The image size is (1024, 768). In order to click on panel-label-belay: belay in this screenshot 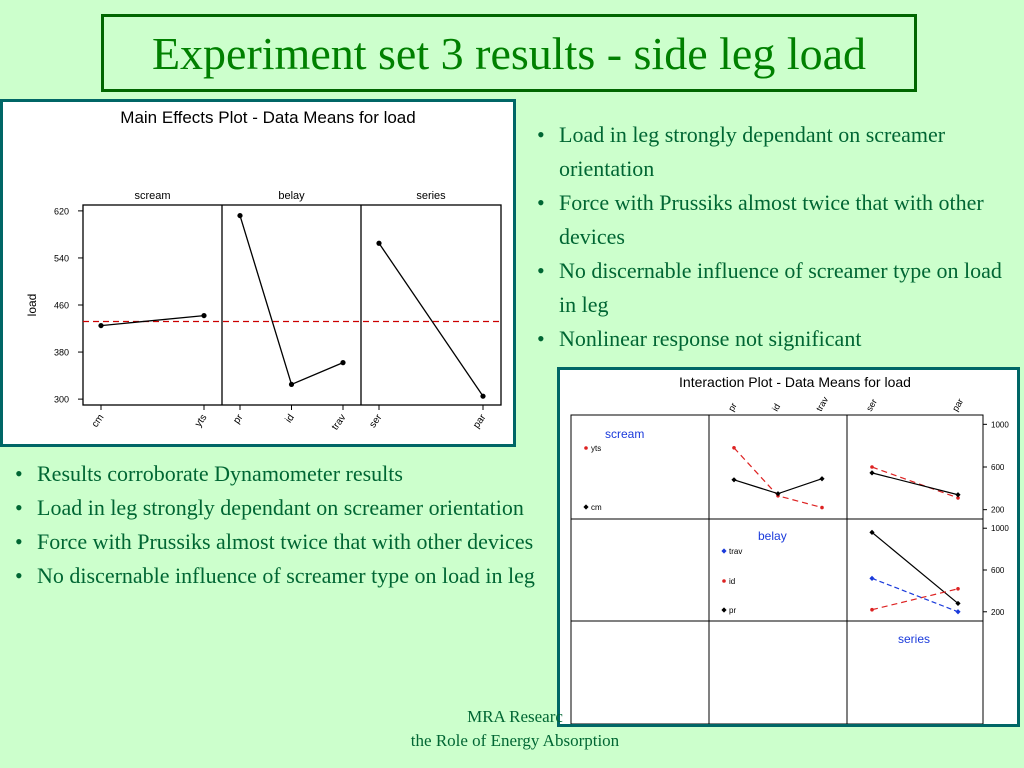, I will do `click(291, 196)`.